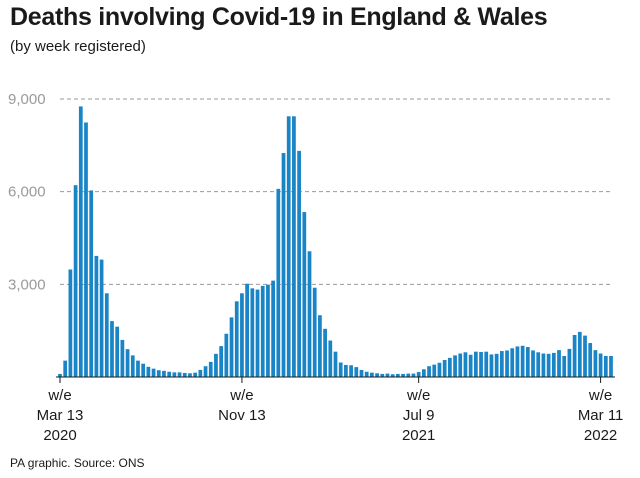  Describe the element at coordinates (27, 99) in the screenshot. I see `y-tick-label: 9,000` at that location.